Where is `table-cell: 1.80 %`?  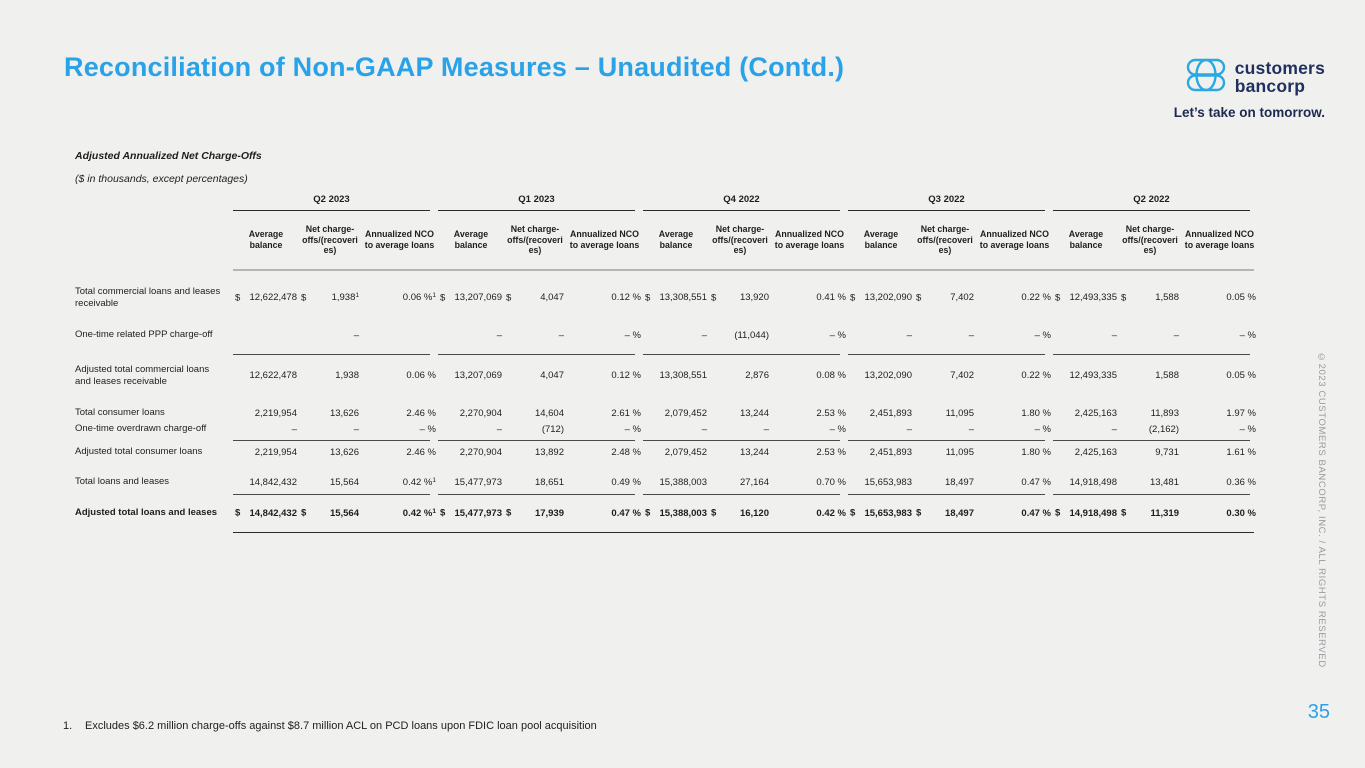
table-cell: 1.80 % is located at coordinates (1036, 413).